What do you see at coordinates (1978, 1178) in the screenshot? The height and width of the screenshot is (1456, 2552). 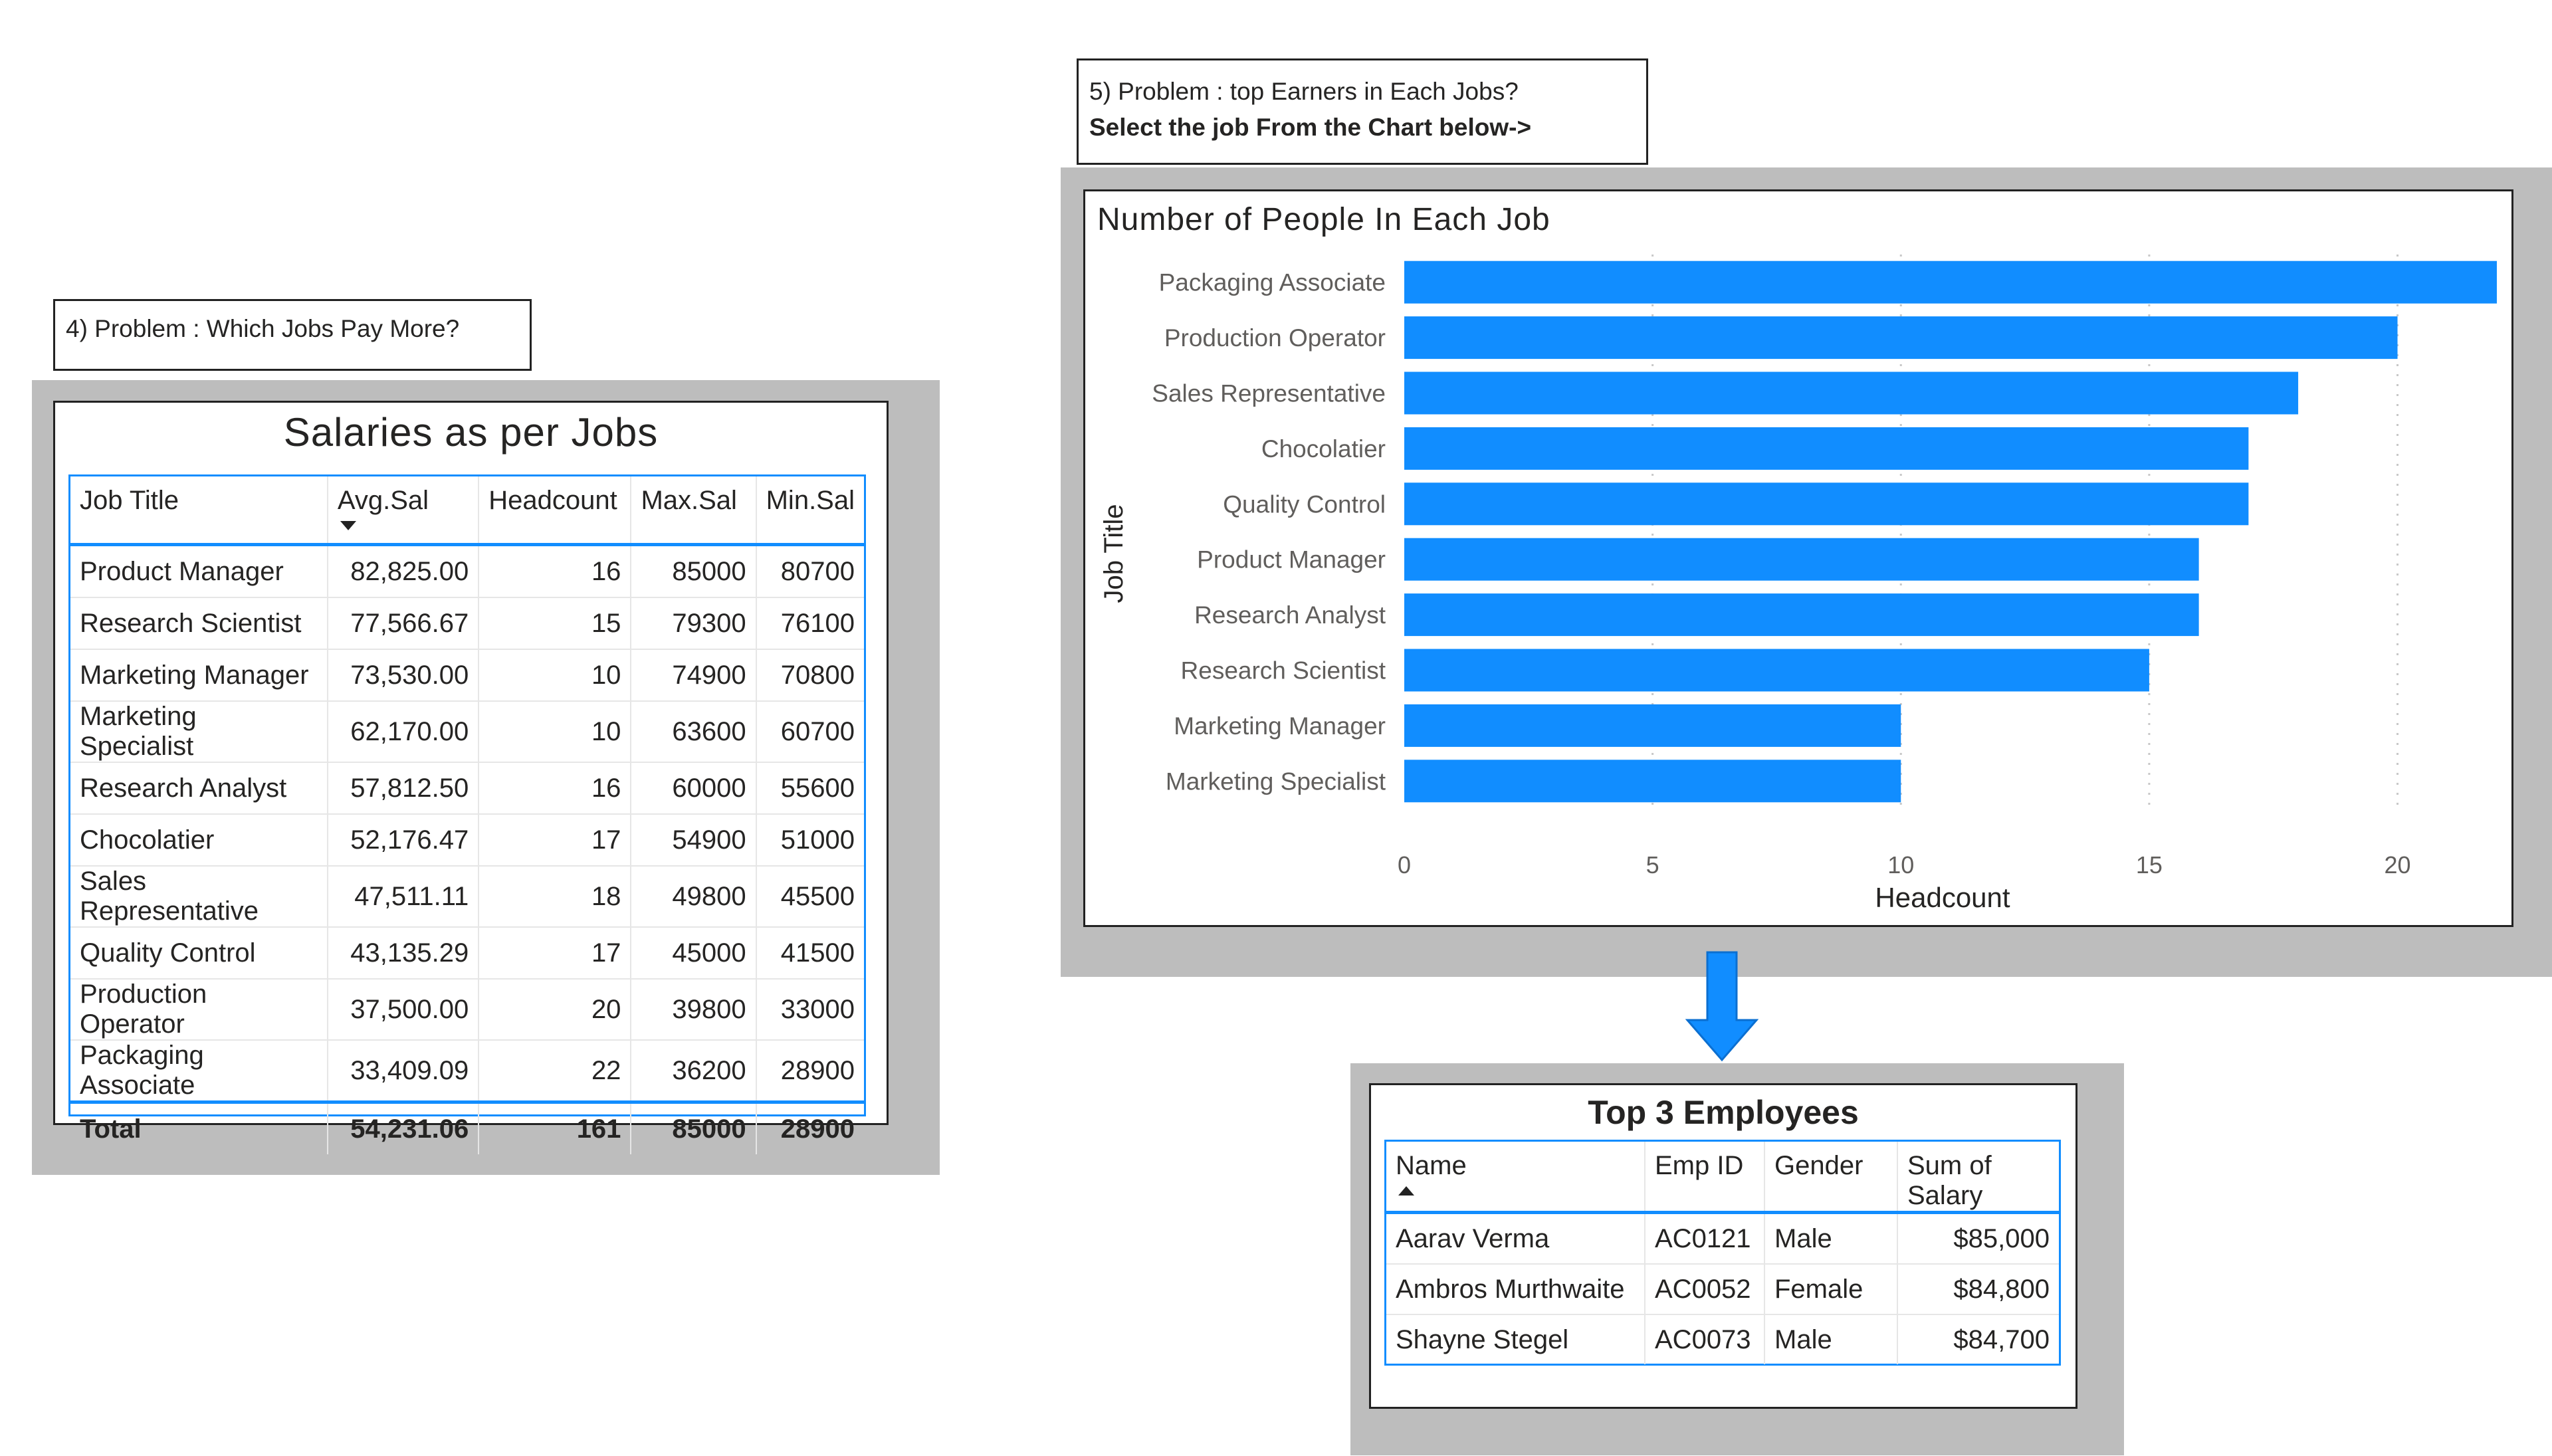 I see `col-header-sum-of-salary: Sum of Salary` at bounding box center [1978, 1178].